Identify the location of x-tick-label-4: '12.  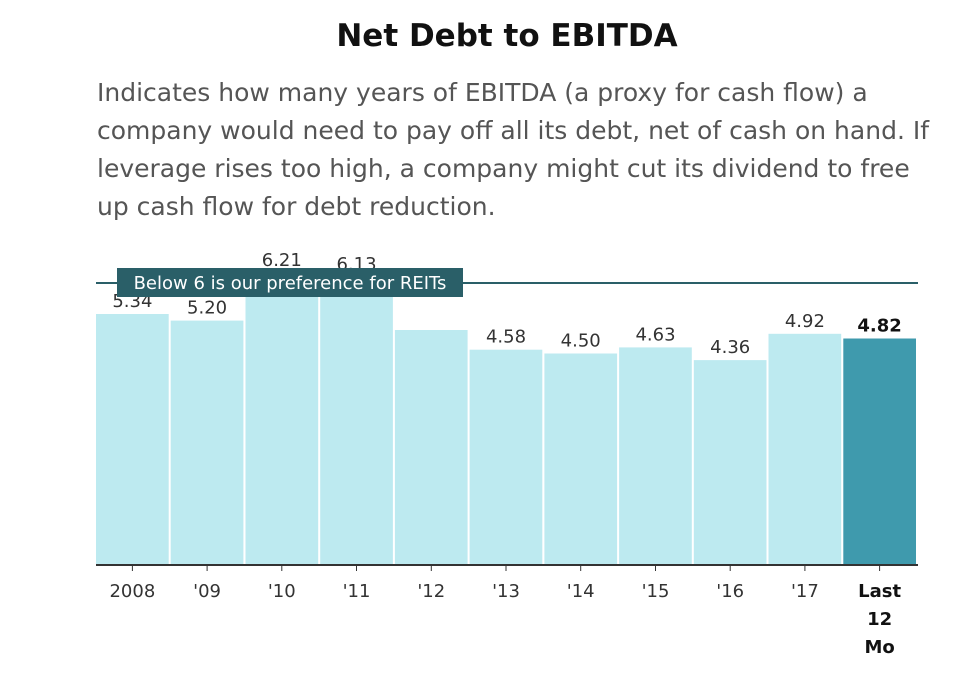
(431, 591).